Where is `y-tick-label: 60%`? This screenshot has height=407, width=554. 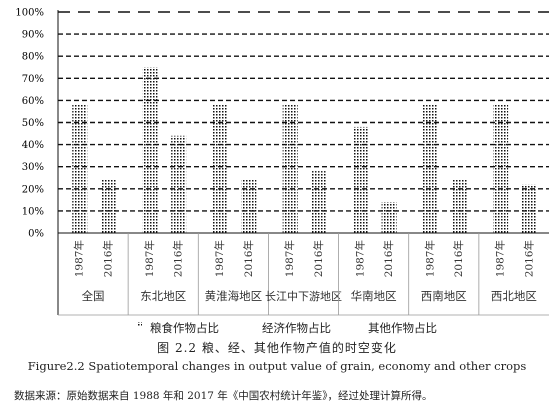 y-tick-label: 60% is located at coordinates (33, 101).